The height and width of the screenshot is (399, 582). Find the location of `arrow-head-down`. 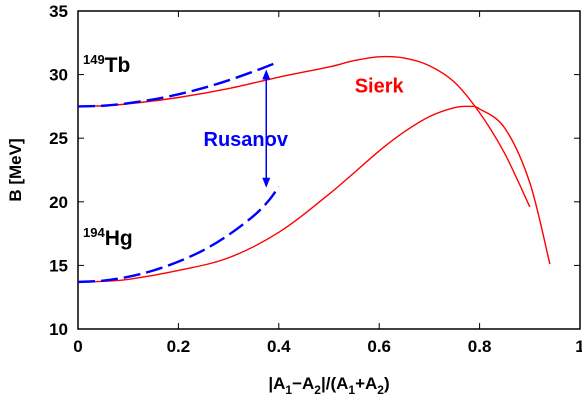

arrow-head-down is located at coordinates (266, 182).